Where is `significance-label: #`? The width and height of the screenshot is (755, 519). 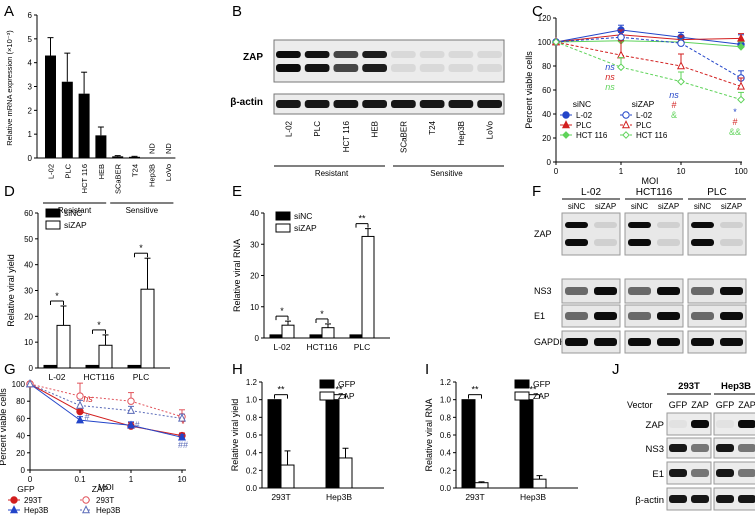 significance-label: # is located at coordinates (86, 417).